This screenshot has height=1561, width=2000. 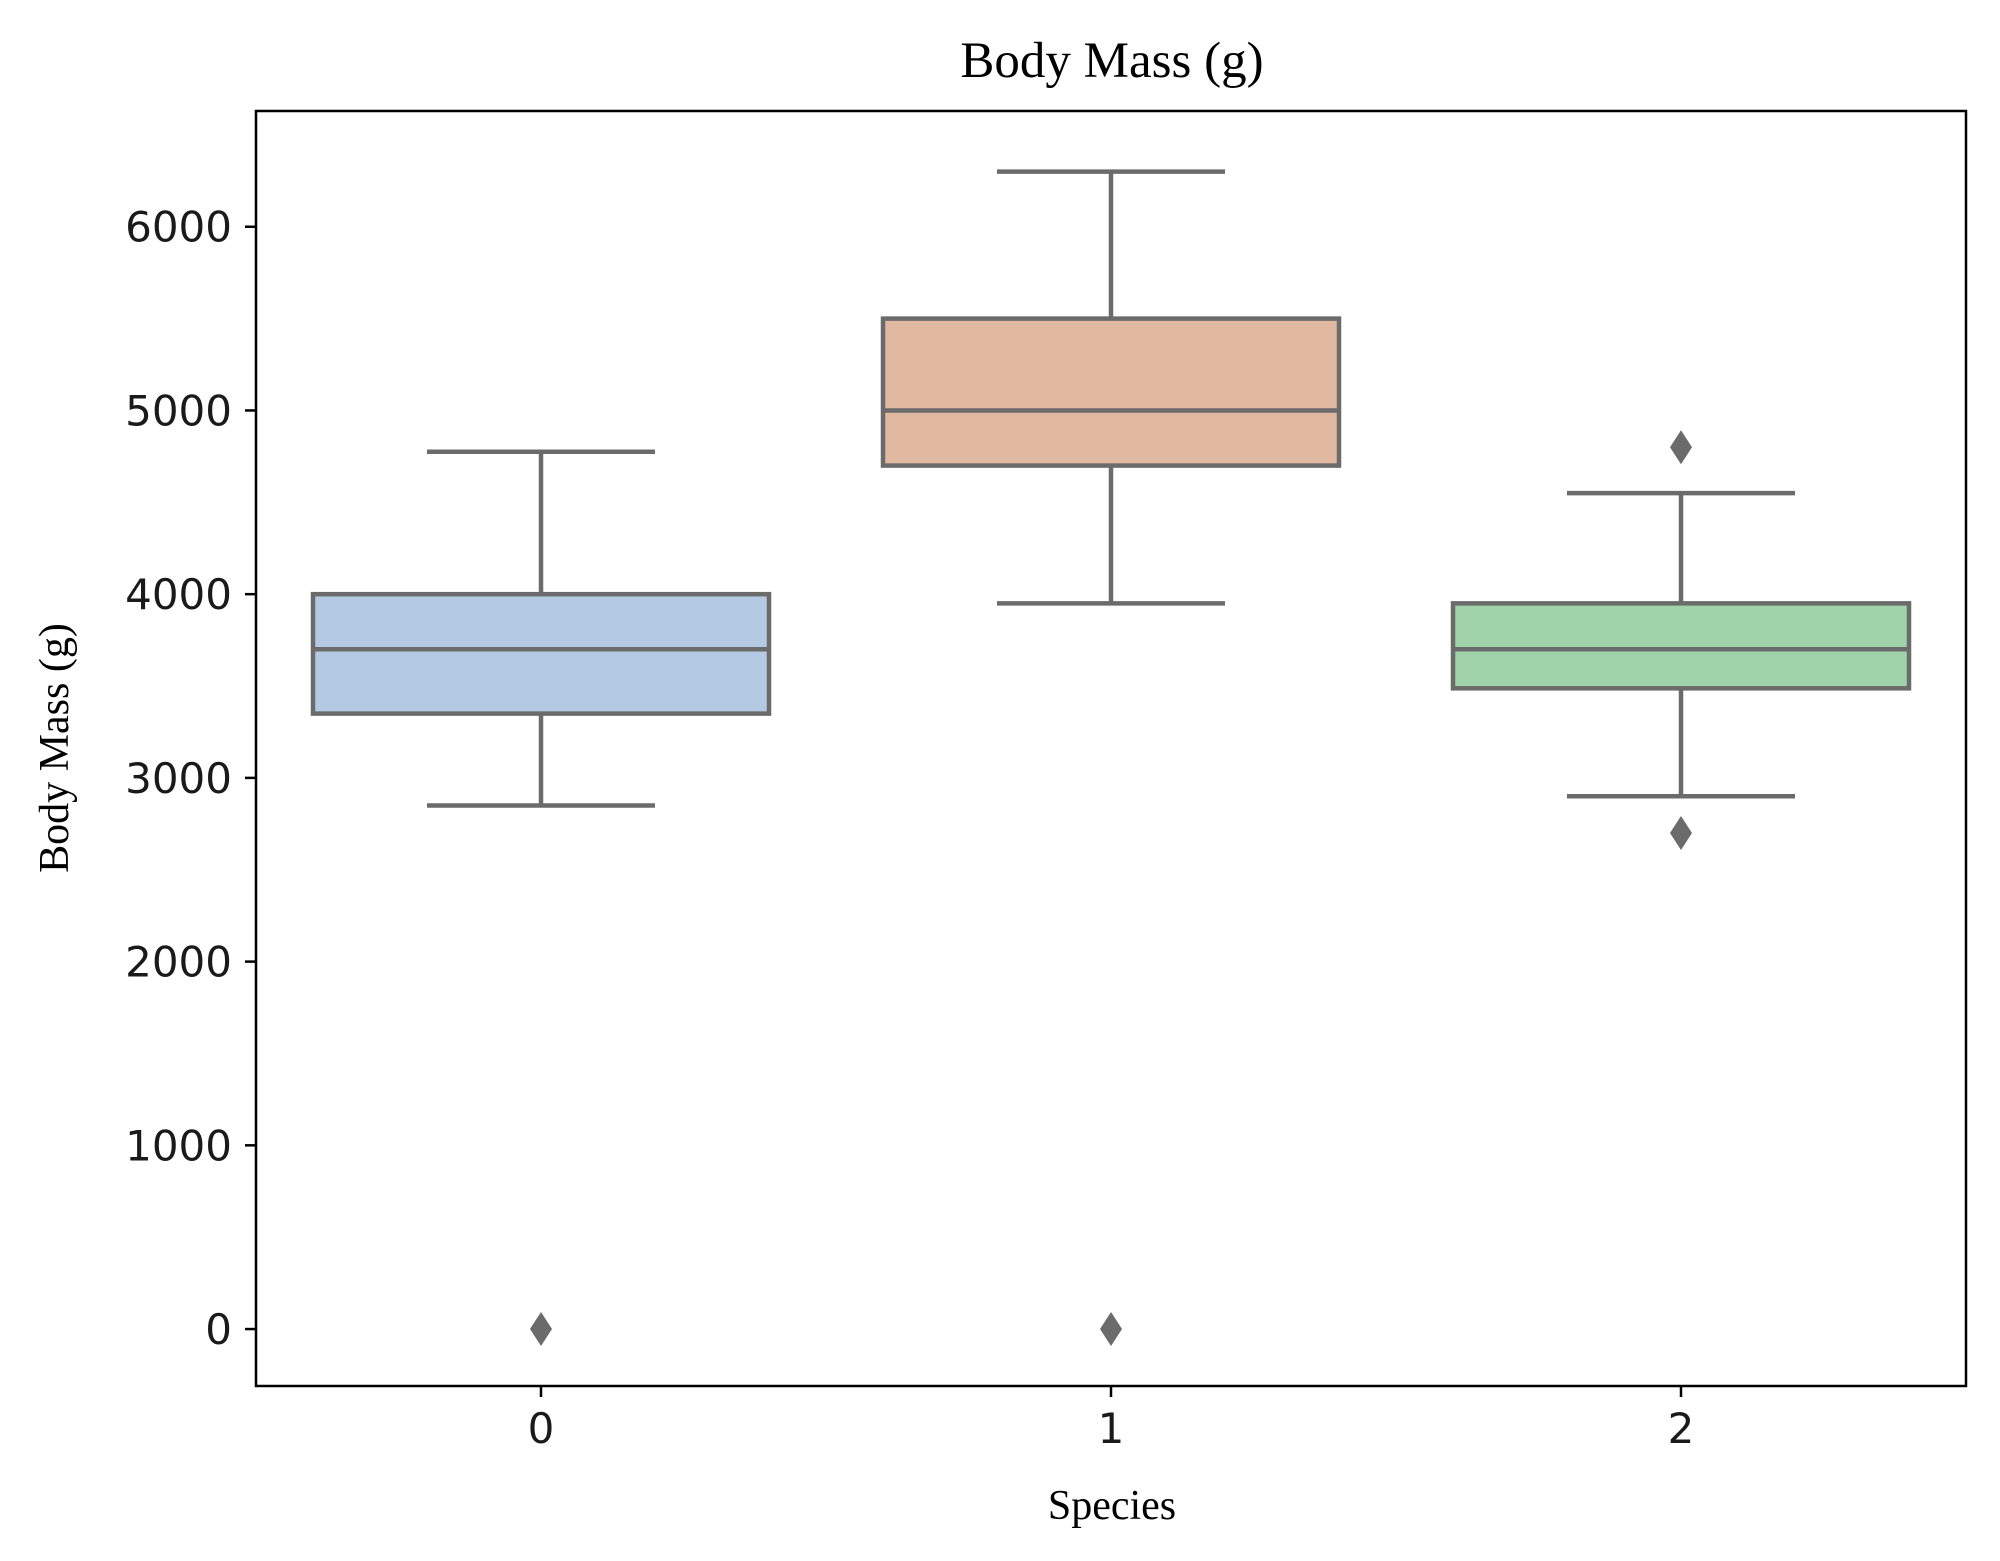 I want to click on y-tick-label: 6000, so click(x=178, y=227).